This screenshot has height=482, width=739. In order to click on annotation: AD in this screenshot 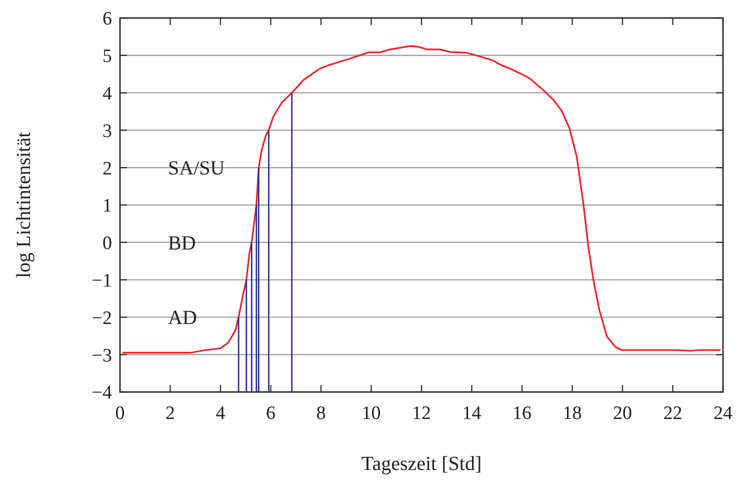, I will do `click(182, 318)`.